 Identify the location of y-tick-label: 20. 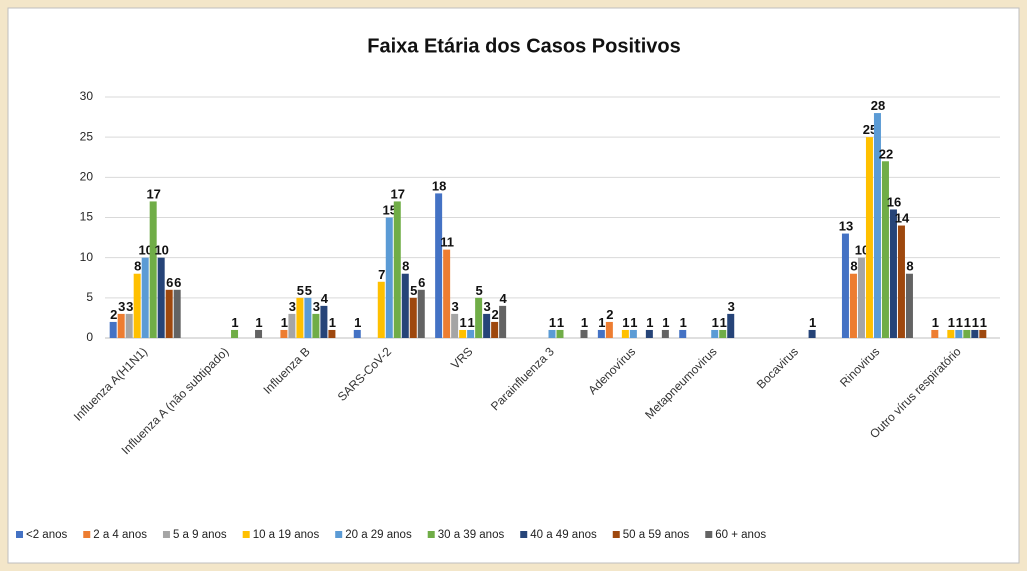
(87, 177).